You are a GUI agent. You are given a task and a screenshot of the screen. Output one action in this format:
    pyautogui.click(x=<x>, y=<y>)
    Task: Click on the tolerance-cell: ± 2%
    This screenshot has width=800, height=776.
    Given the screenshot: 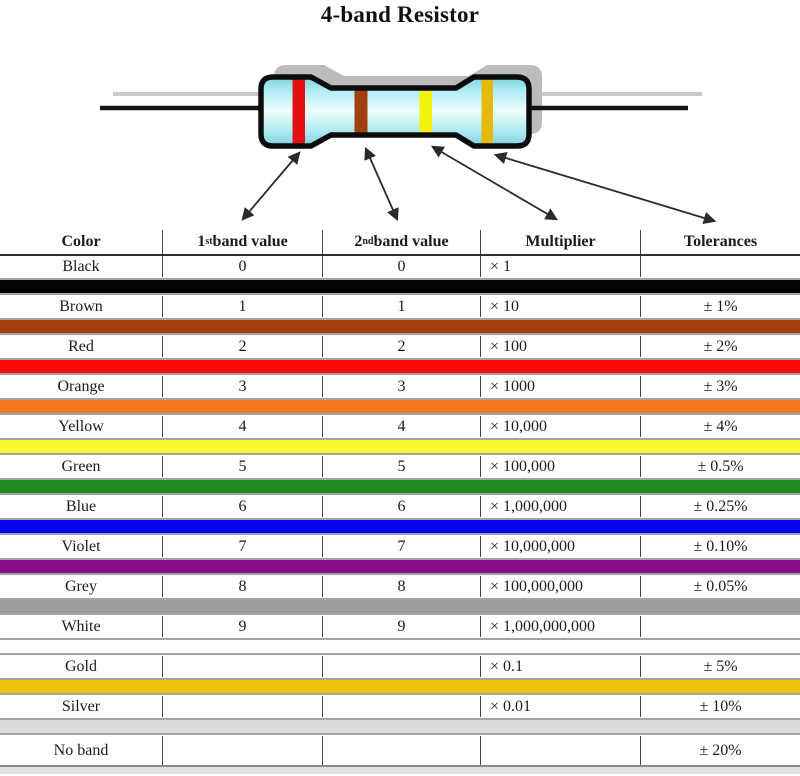 What is the action you would take?
    pyautogui.click(x=720, y=346)
    